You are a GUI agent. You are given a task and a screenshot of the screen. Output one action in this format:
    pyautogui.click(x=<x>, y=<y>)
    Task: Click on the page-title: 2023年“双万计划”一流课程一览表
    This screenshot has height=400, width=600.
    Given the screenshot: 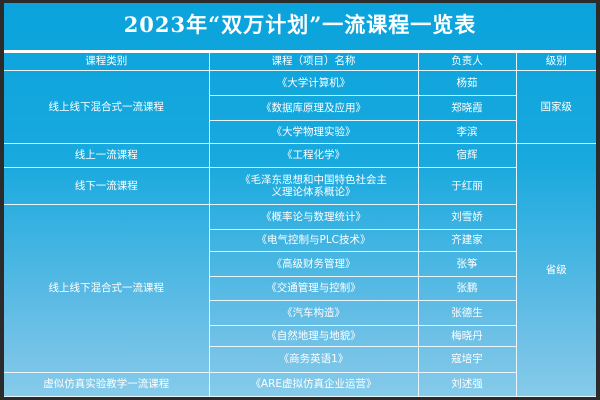 What is the action you would take?
    pyautogui.click(x=300, y=28)
    